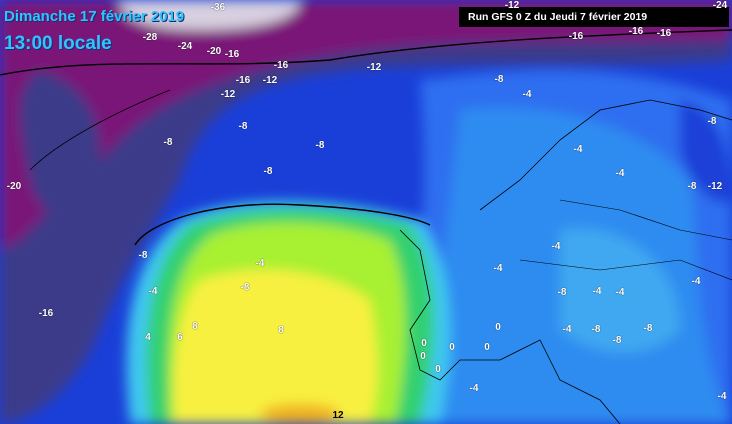 This screenshot has width=732, height=424. I want to click on temp-label: -28, so click(150, 37).